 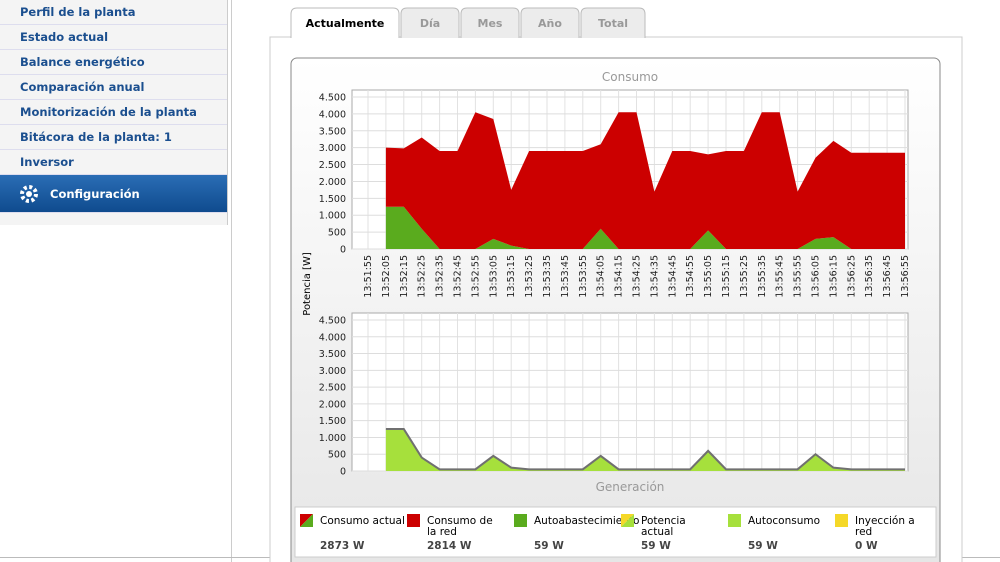 What do you see at coordinates (493, 276) in the screenshot?
I see `x-tick-label: 13:53:05` at bounding box center [493, 276].